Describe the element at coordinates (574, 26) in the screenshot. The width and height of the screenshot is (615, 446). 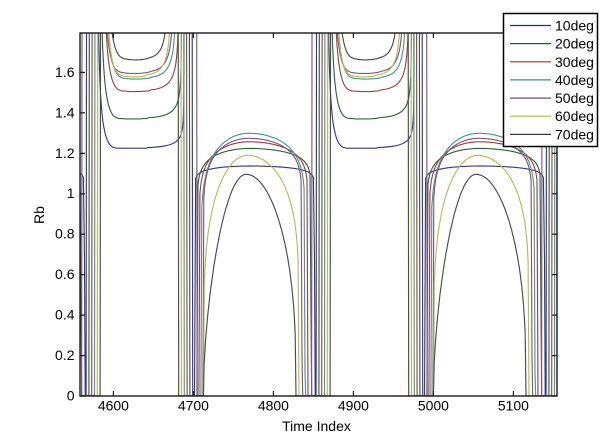
I see `svg-text: 10deg` at that location.